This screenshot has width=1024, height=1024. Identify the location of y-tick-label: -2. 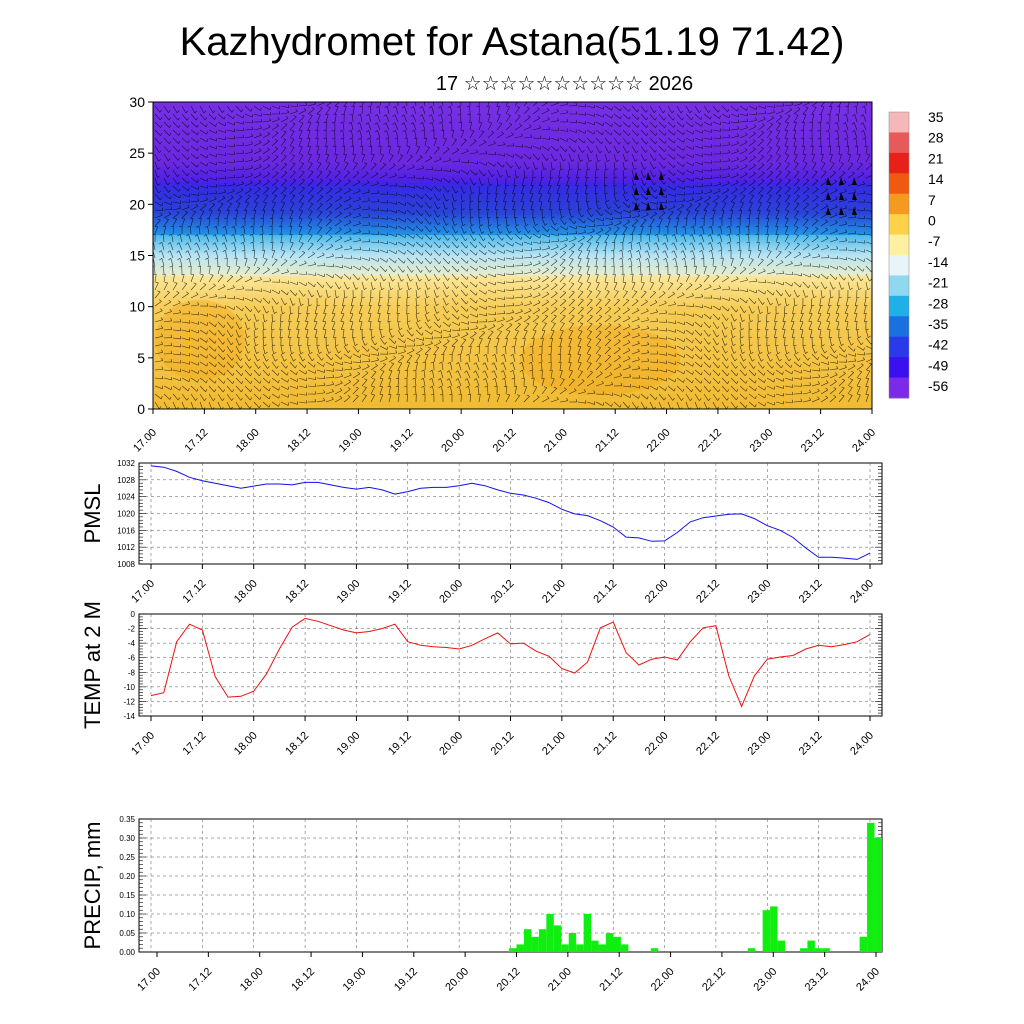
(132, 629).